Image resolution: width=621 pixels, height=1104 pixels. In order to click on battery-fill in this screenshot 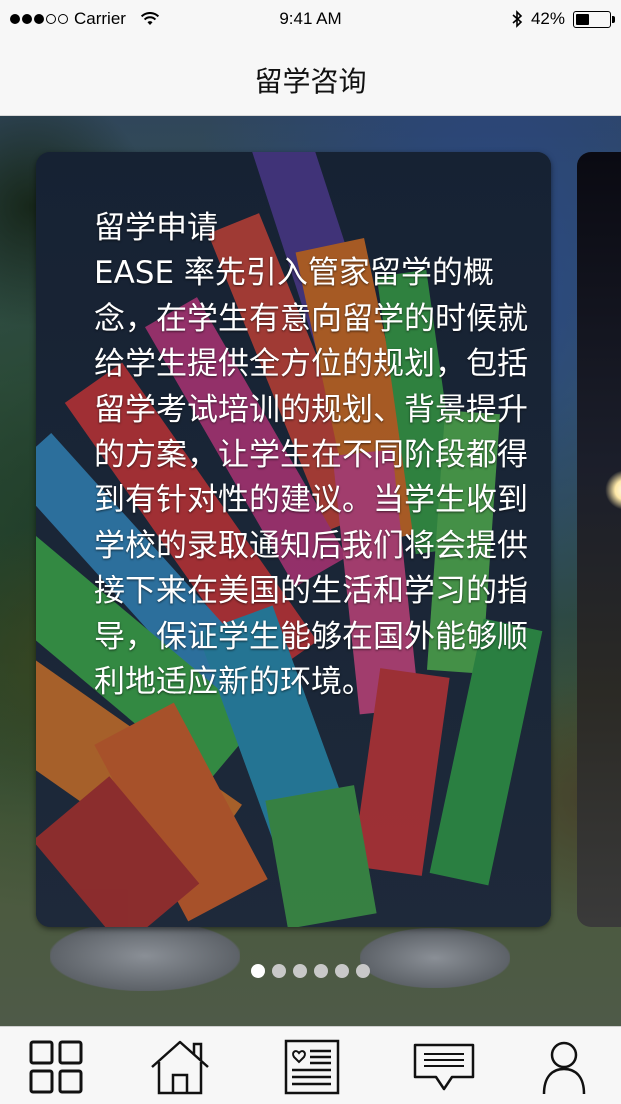, I will do `click(583, 19)`.